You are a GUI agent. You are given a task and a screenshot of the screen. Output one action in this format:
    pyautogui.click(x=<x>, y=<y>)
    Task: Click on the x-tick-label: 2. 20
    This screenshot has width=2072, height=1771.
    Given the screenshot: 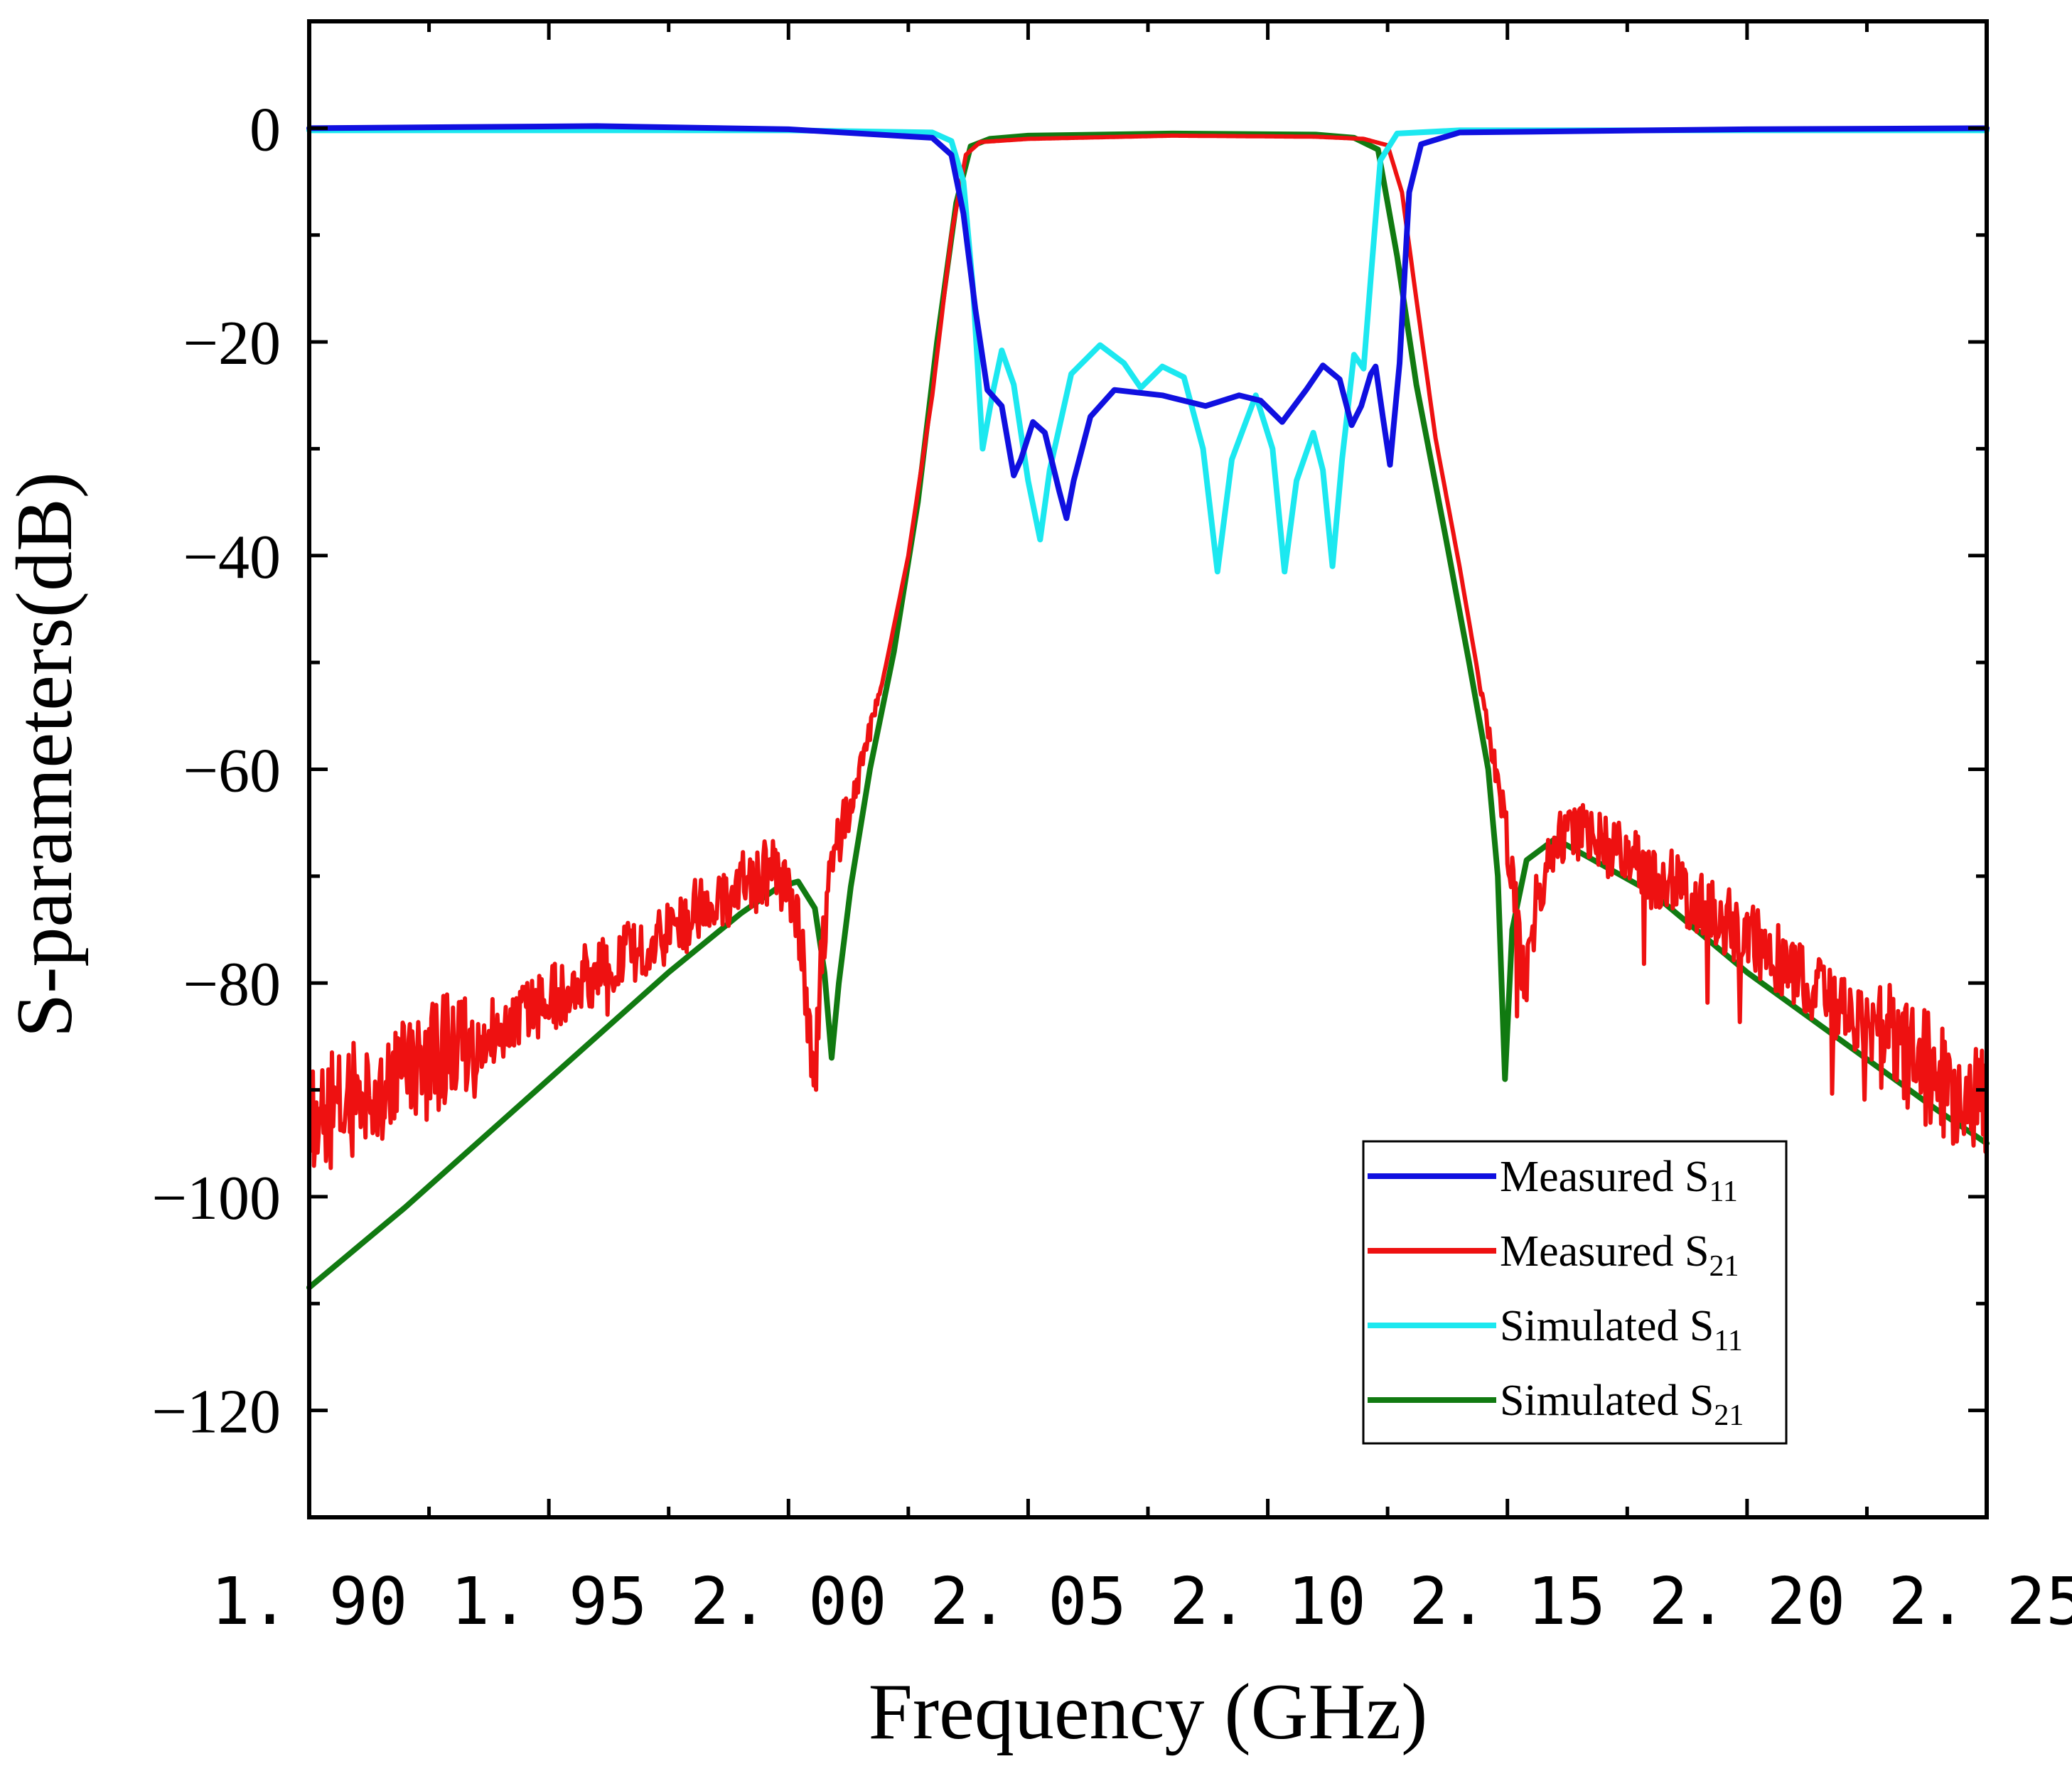 What is the action you would take?
    pyautogui.click(x=1747, y=1601)
    